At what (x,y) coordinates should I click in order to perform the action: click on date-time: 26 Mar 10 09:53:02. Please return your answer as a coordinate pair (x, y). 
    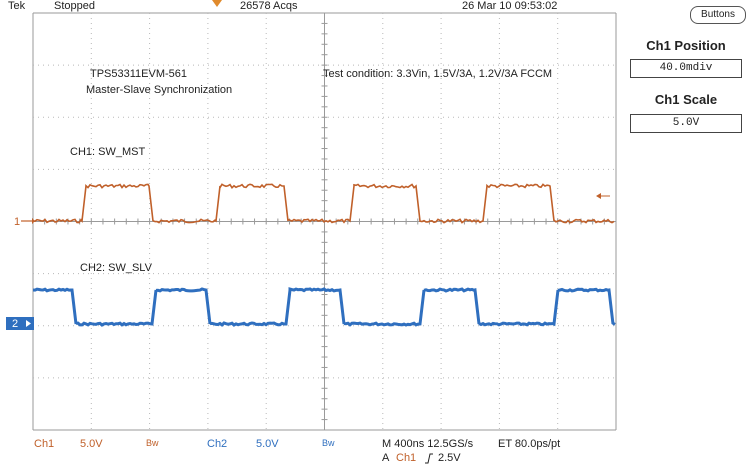
    Looking at the image, I should click on (510, 6).